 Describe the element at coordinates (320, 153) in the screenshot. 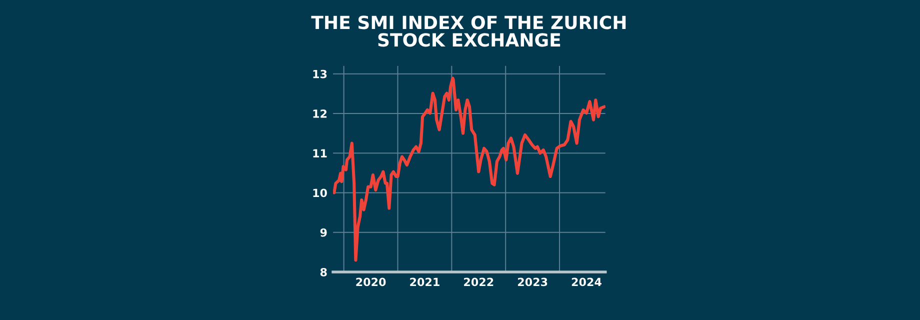

I see `y-tick-label: 11` at that location.